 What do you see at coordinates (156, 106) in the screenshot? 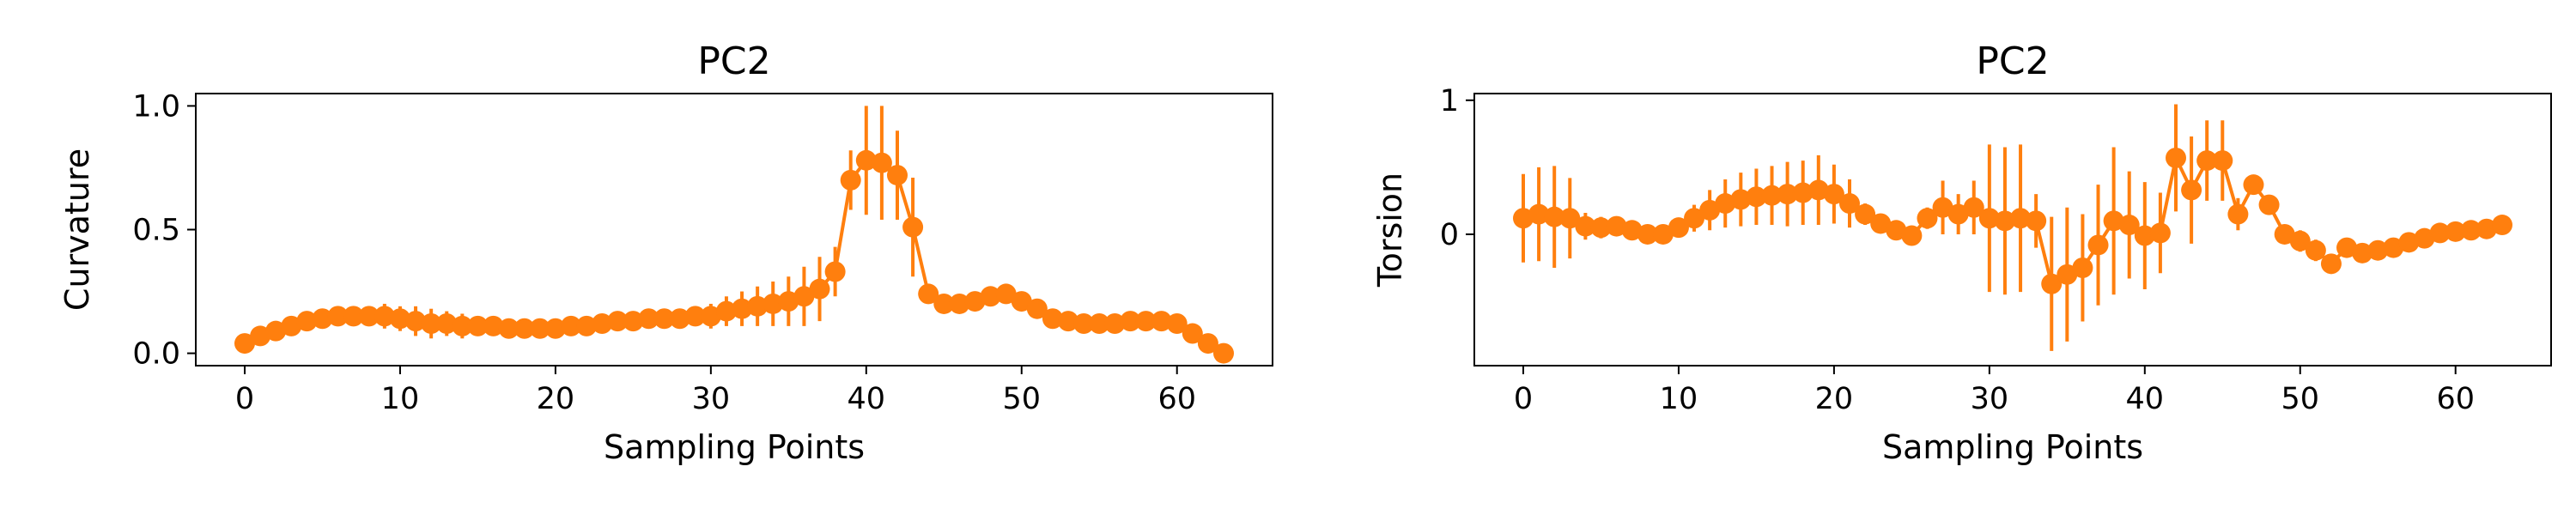
I see `y-tick-label: 1.0` at bounding box center [156, 106].